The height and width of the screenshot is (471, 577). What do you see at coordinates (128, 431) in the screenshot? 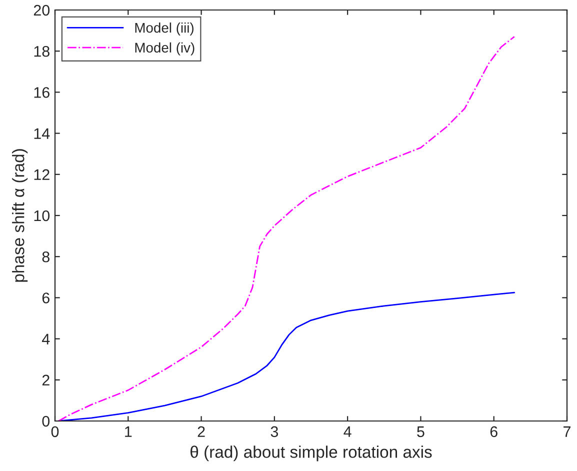
I see `x-tick-label: 1` at bounding box center [128, 431].